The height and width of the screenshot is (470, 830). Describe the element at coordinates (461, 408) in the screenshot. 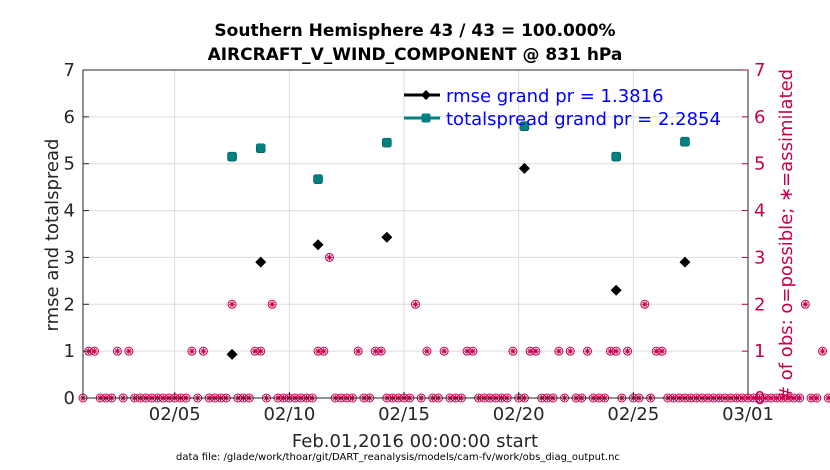

I see `bottom-axis-ticks: 02/05 02/10 02/15 02/20 02/25 03/01` at that location.